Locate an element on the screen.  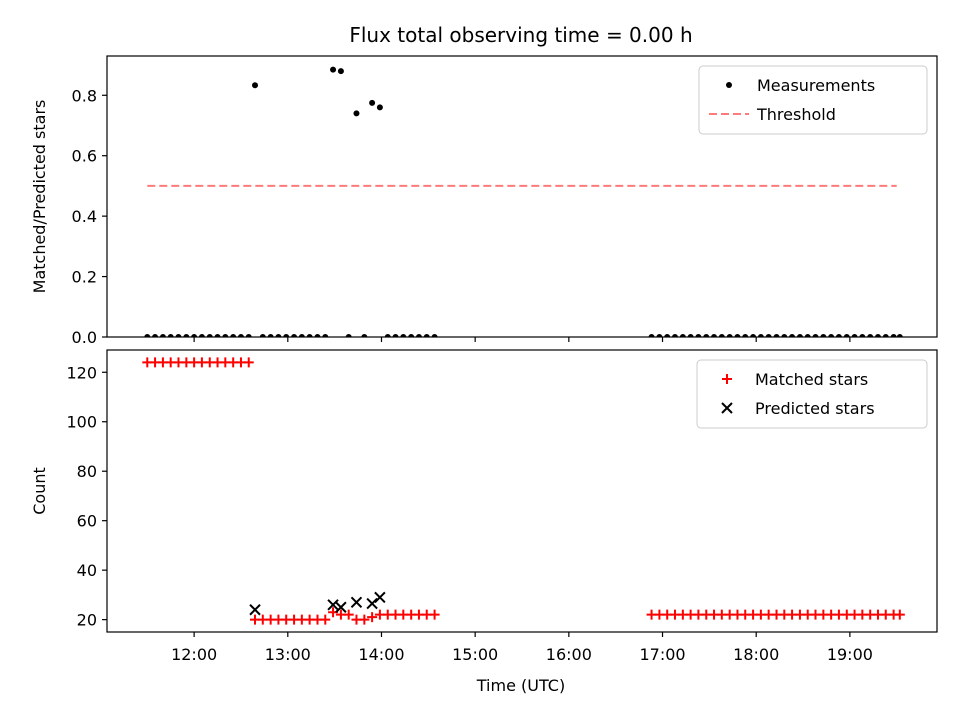
legend-label: Matched stars is located at coordinates (811, 379).